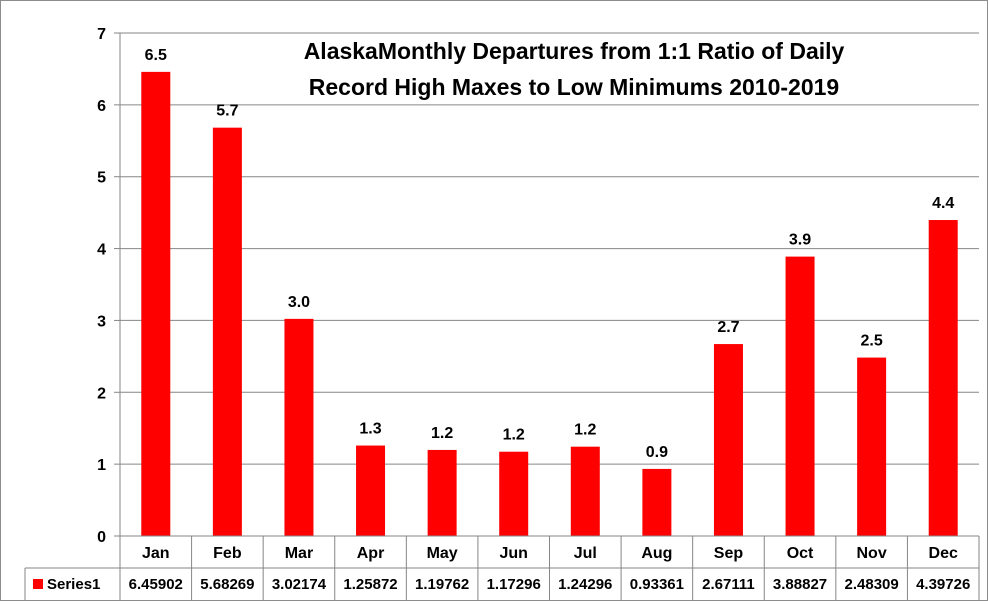 The image size is (988, 605). I want to click on data-label: 1.3, so click(370, 429).